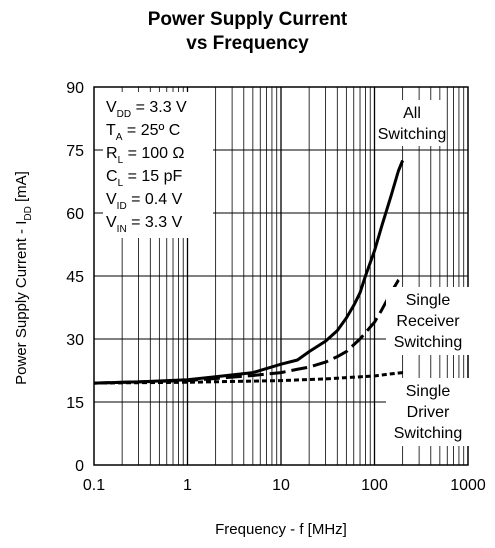 The width and height of the screenshot is (495, 548). Describe the element at coordinates (79, 466) in the screenshot. I see `y-tick-label: 0` at that location.